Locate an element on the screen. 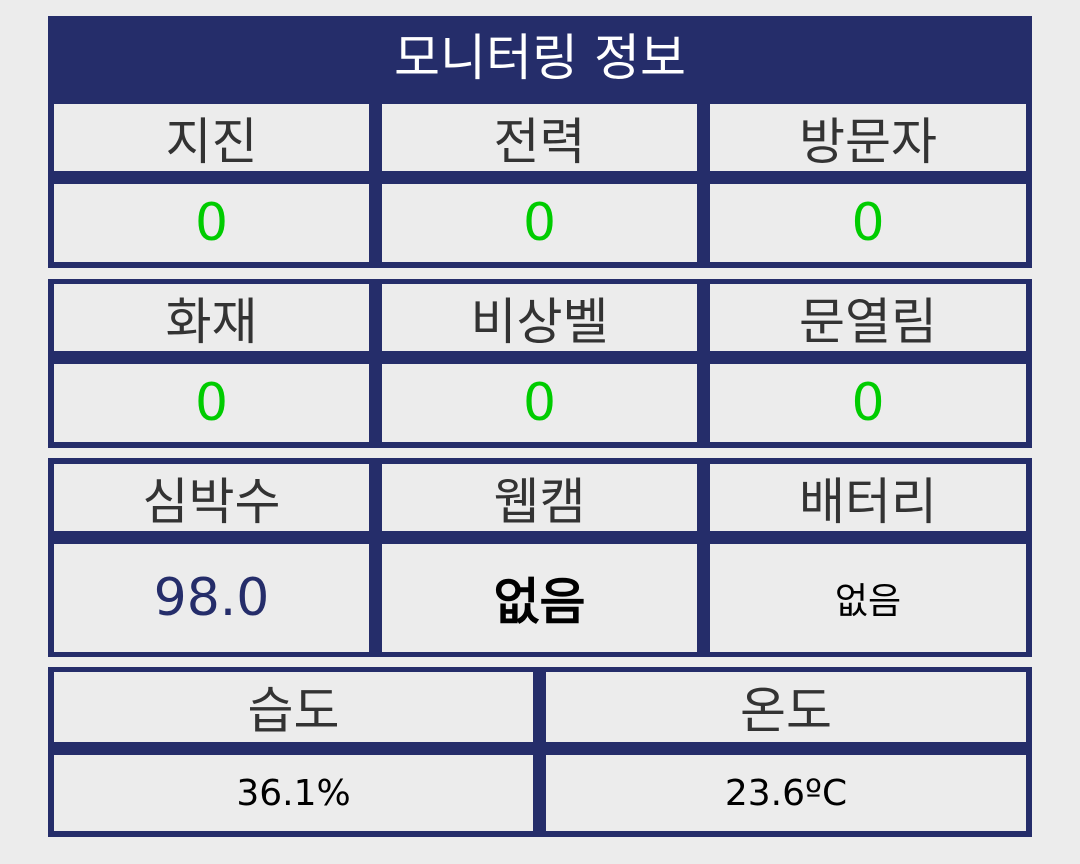  value-emergency-bell: 0 is located at coordinates (539, 403).